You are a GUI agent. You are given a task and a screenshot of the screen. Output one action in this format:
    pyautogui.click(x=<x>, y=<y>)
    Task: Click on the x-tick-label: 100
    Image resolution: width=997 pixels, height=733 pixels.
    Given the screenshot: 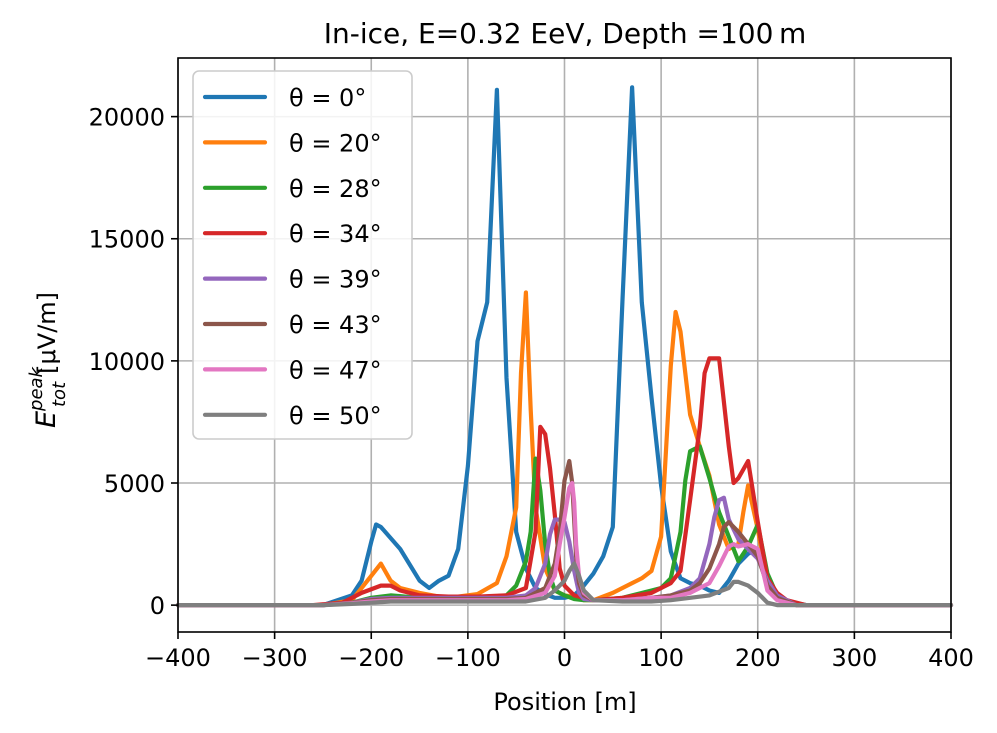 What is the action you would take?
    pyautogui.click(x=661, y=658)
    